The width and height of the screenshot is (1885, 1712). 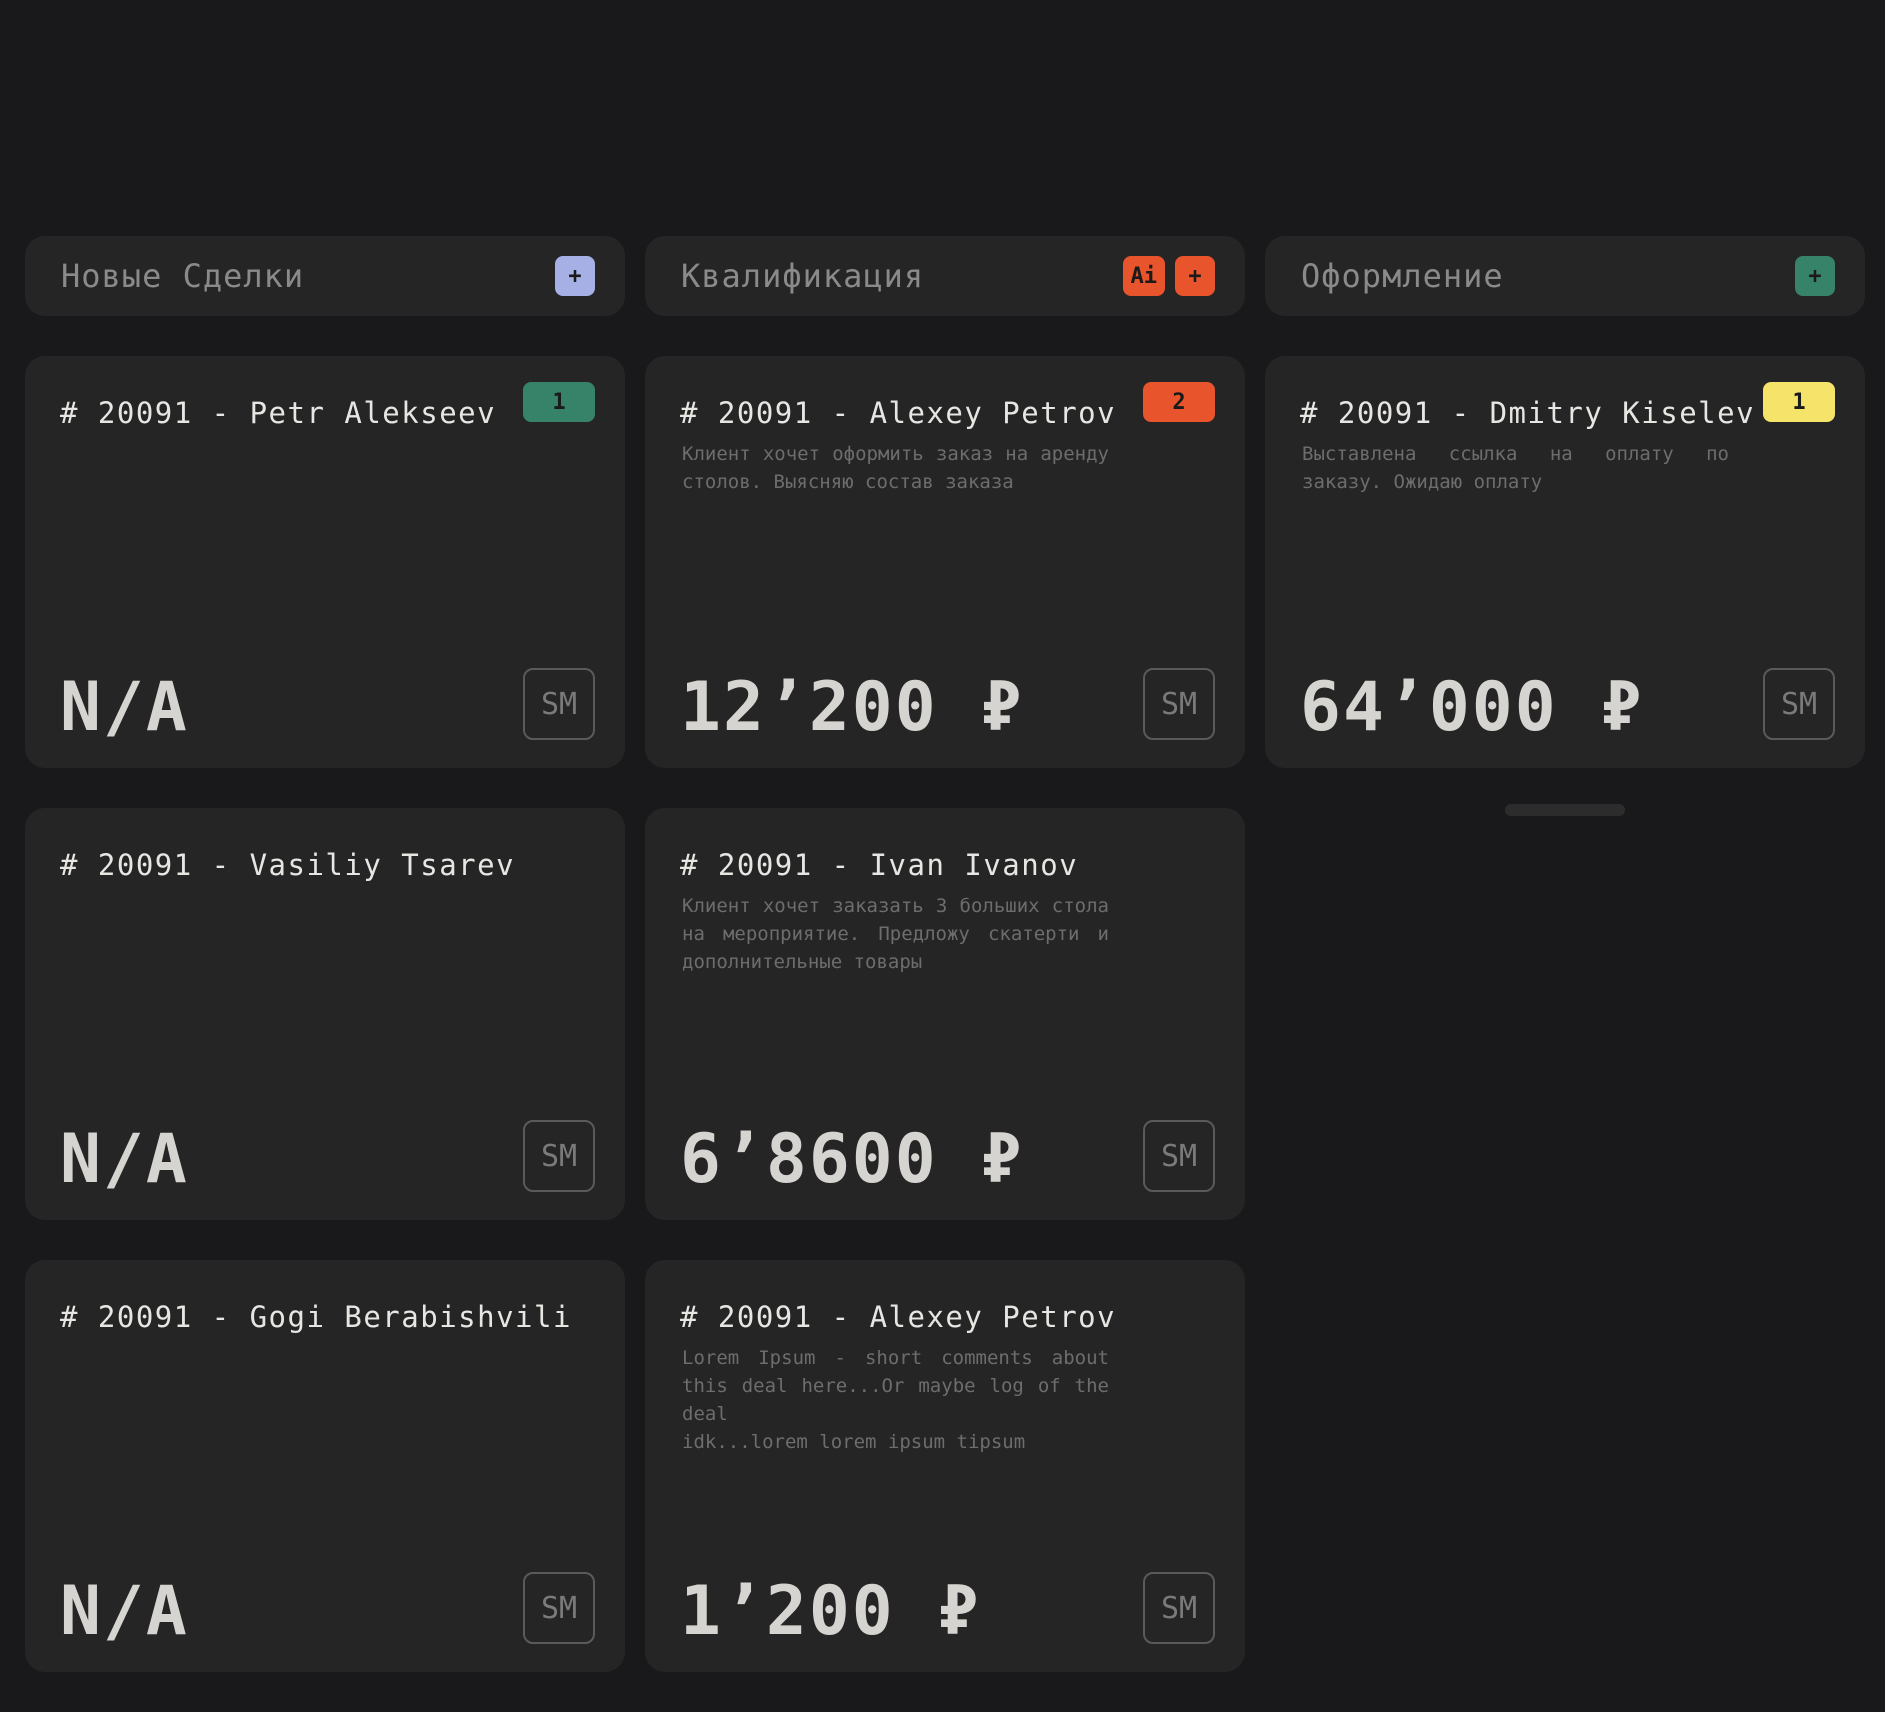 I want to click on deal-amount: 1’200 ₽, so click(x=830, y=1611).